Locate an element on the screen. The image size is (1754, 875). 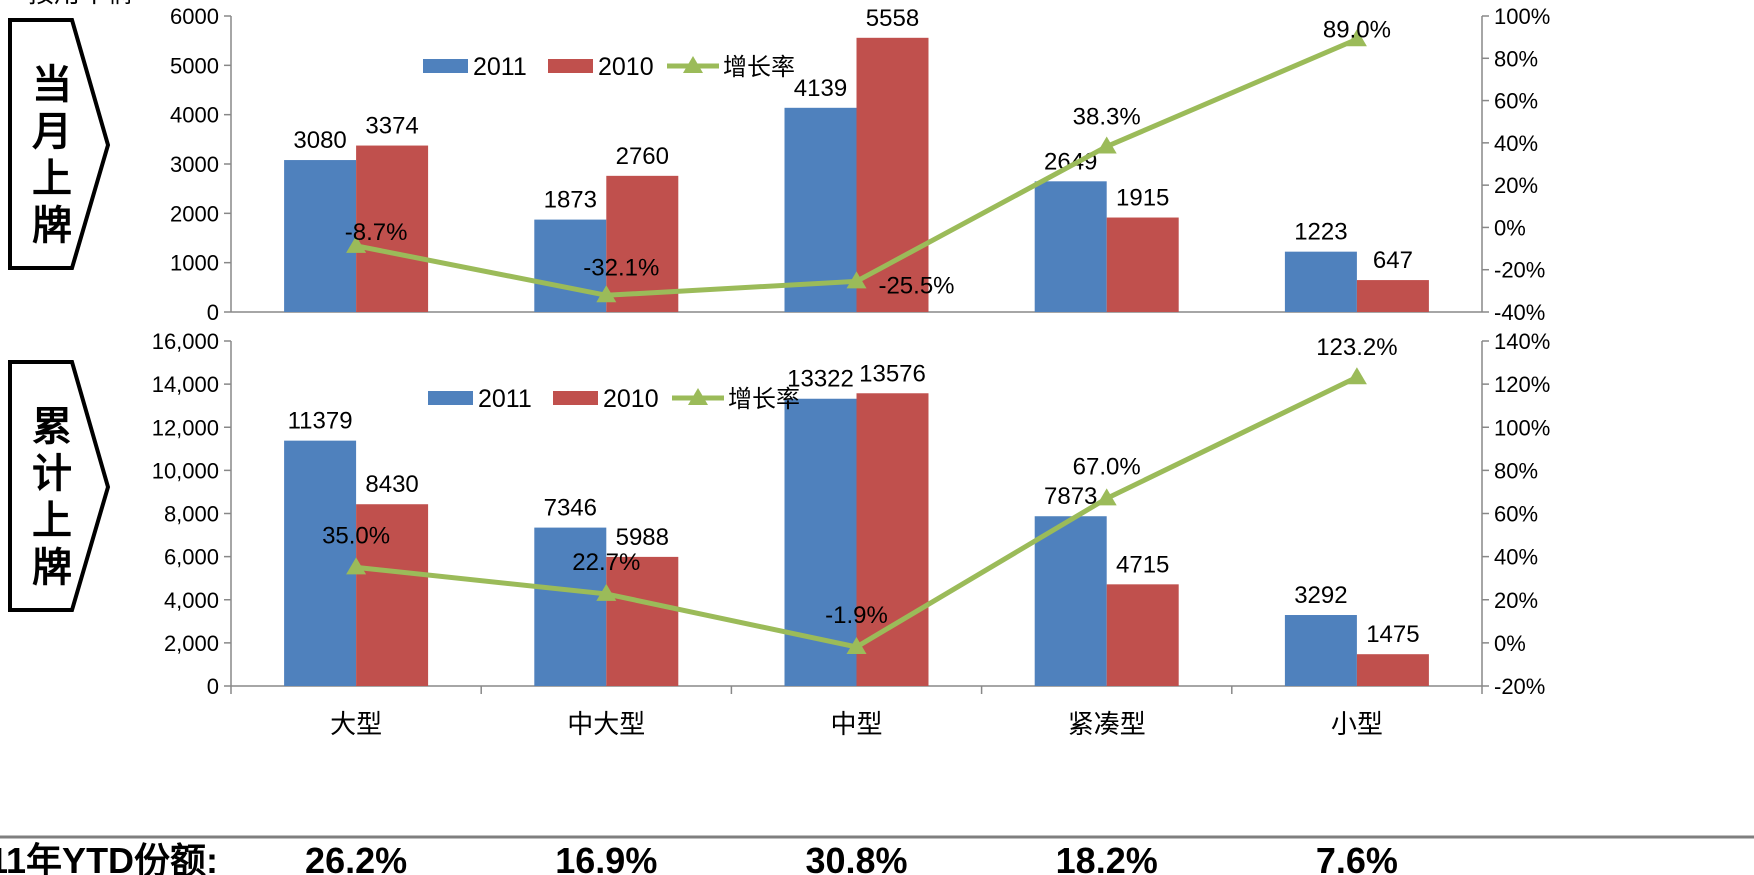
banner-monthly-char-3: 上 is located at coordinates (52, 179).